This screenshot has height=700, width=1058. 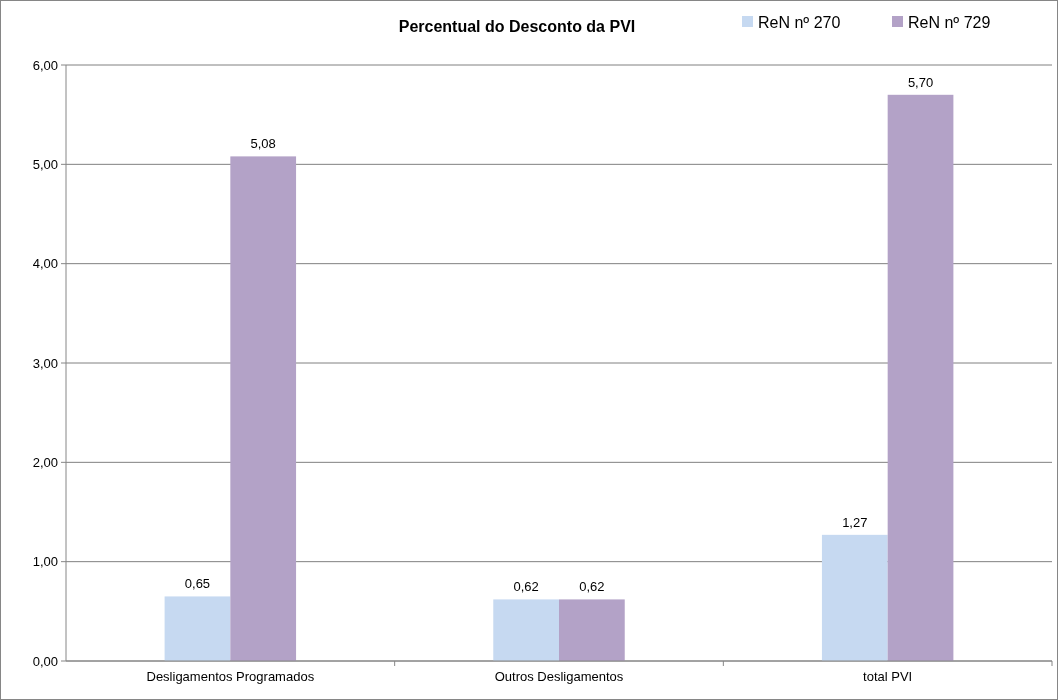 I want to click on legend-label: ReN nº 270, so click(x=799, y=22).